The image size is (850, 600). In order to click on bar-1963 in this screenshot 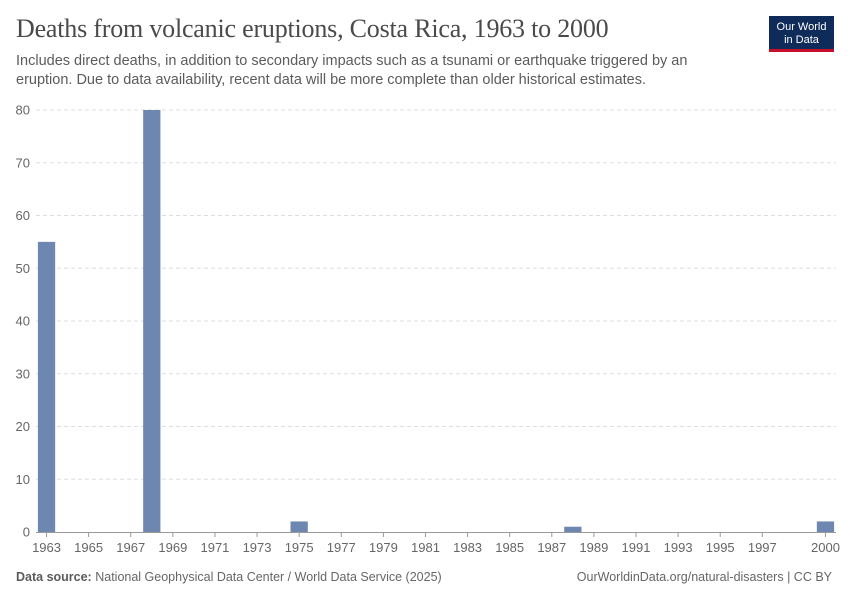, I will do `click(46, 386)`.